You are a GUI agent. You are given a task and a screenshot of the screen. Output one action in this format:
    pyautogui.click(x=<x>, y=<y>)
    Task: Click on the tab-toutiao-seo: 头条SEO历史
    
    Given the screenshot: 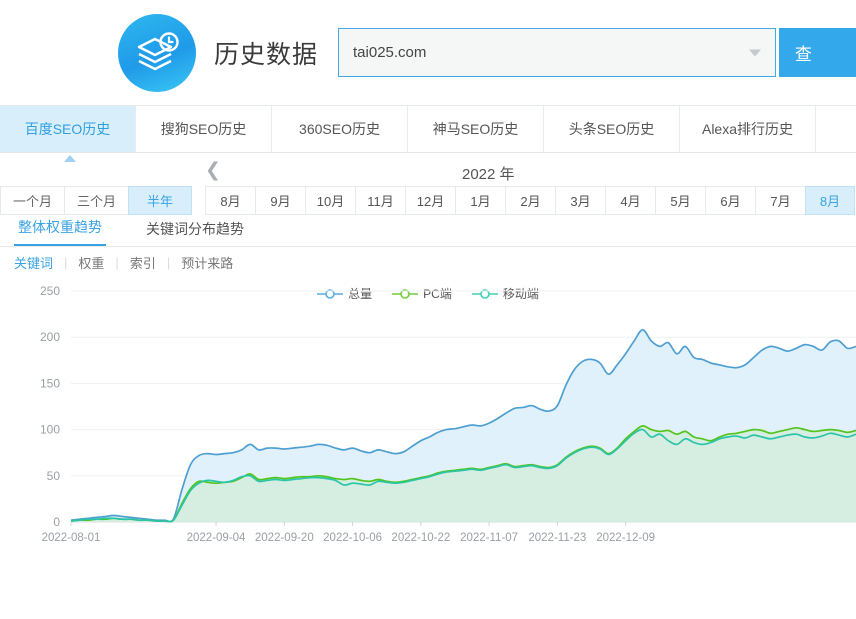 What is the action you would take?
    pyautogui.click(x=612, y=129)
    